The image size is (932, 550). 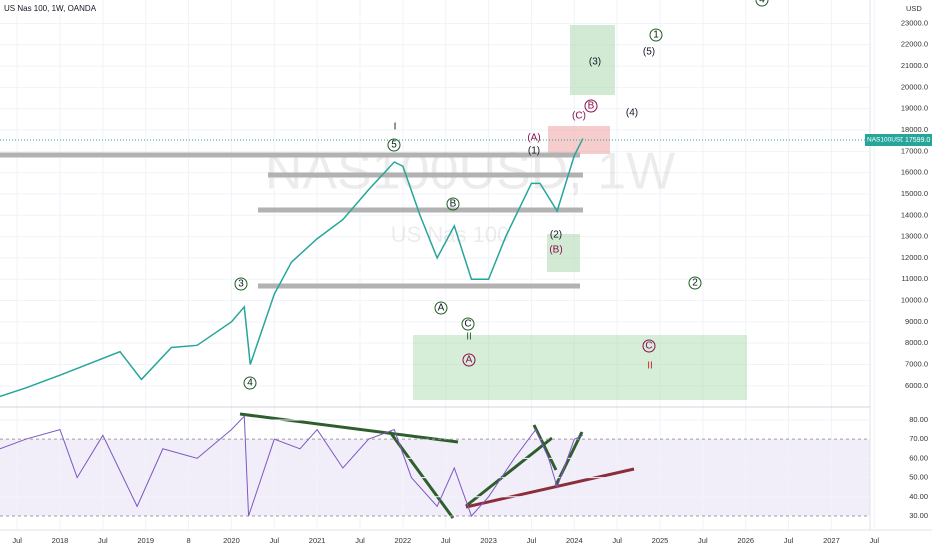 What do you see at coordinates (914, 129) in the screenshot?
I see `y-tick-label: 18000.0` at bounding box center [914, 129].